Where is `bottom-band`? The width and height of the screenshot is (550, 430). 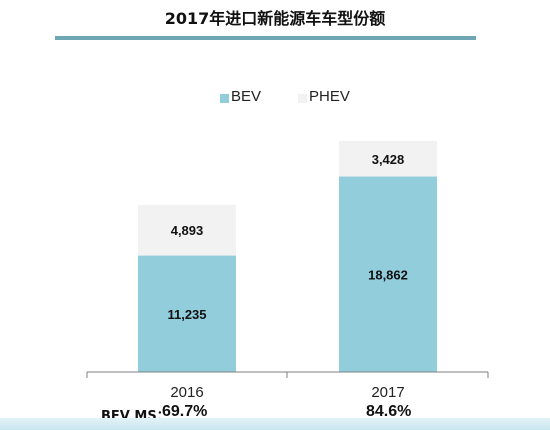 bottom-band is located at coordinates (275, 424).